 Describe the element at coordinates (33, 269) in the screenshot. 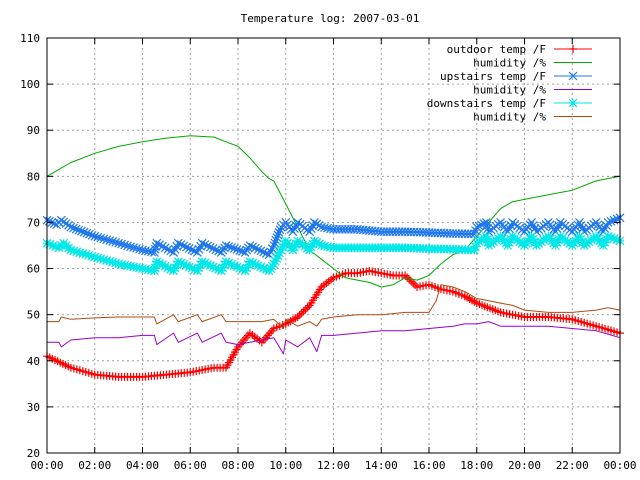

I see `y-tick-label: 60` at that location.